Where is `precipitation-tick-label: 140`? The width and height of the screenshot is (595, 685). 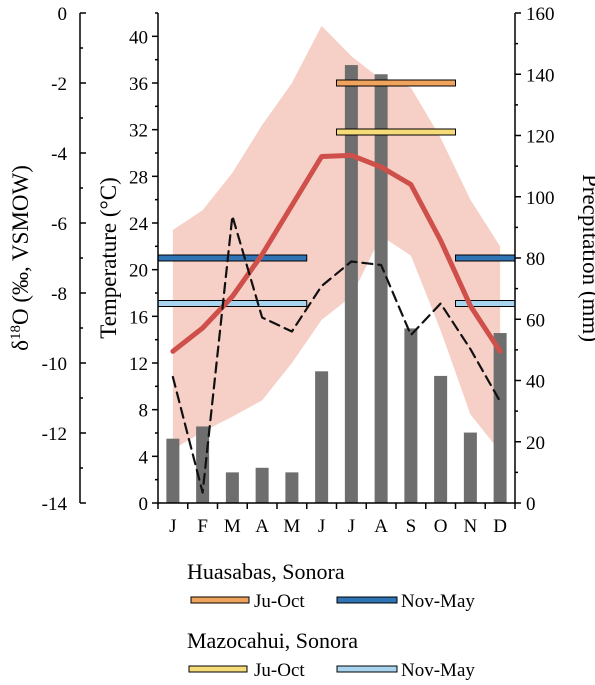 precipitation-tick-label: 140 is located at coordinates (540, 75).